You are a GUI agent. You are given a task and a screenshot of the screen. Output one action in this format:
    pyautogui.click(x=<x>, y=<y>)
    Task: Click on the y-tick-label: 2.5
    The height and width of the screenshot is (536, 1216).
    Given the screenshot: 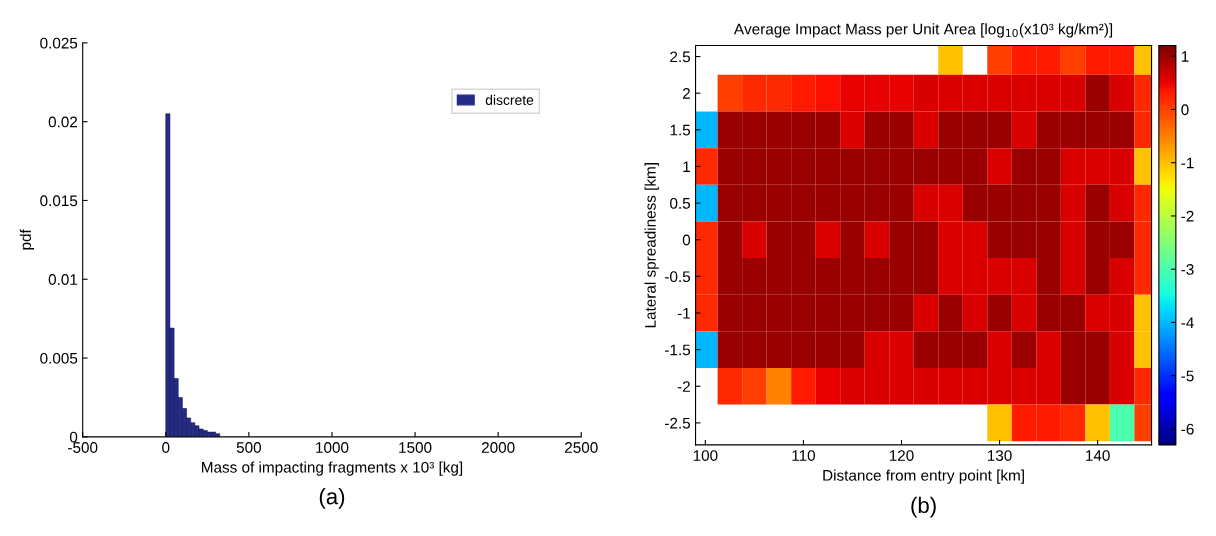 What is the action you would take?
    pyautogui.click(x=680, y=57)
    